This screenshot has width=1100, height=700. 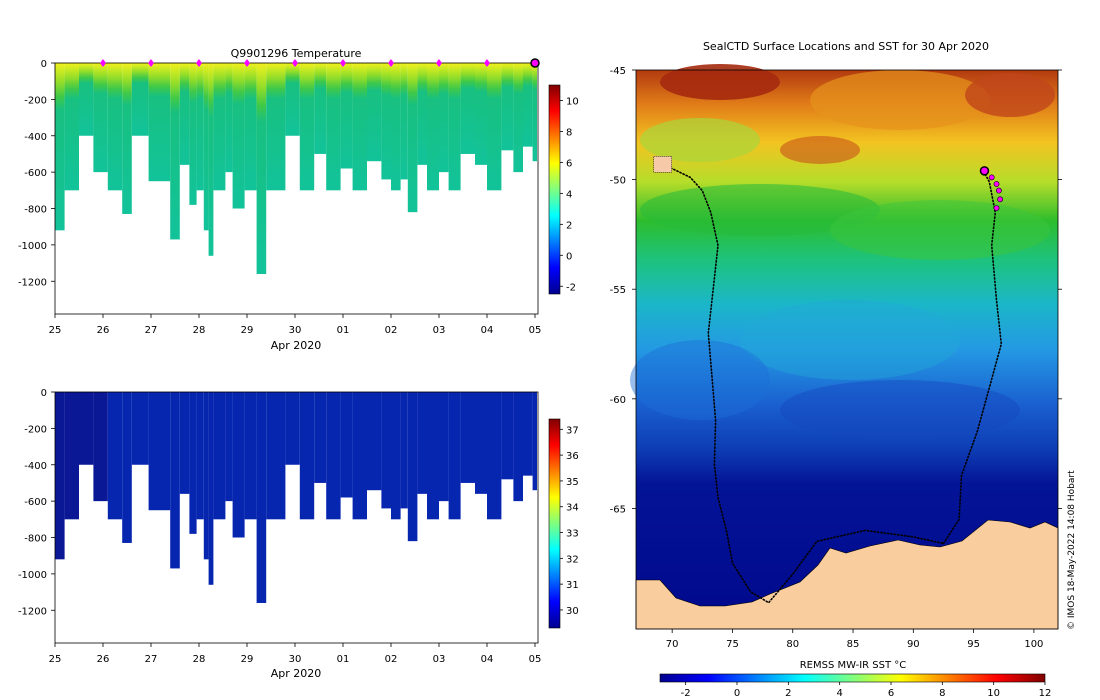 I want to click on colorbar-tick-label: 33, so click(x=572, y=534).